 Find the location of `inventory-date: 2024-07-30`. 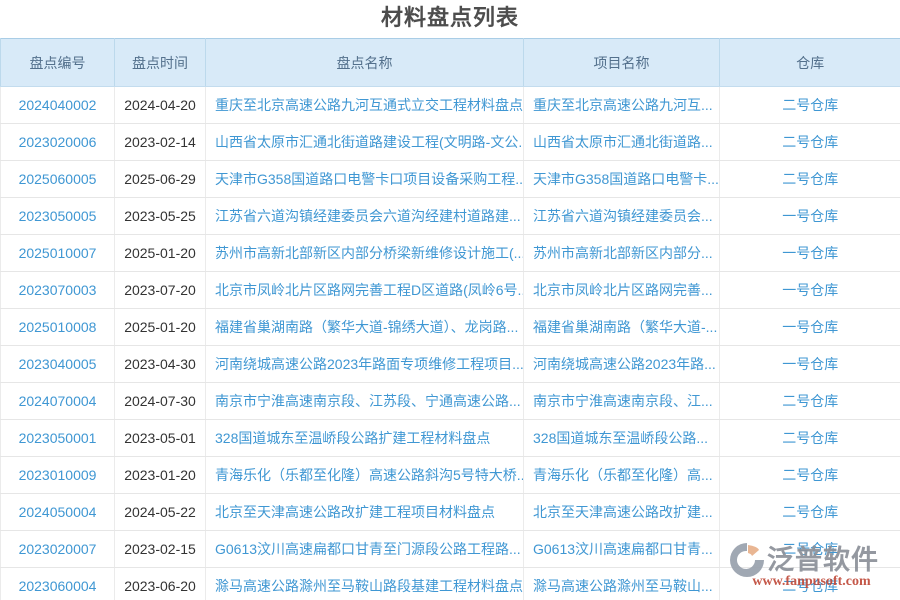

inventory-date: 2024-07-30 is located at coordinates (160, 401).